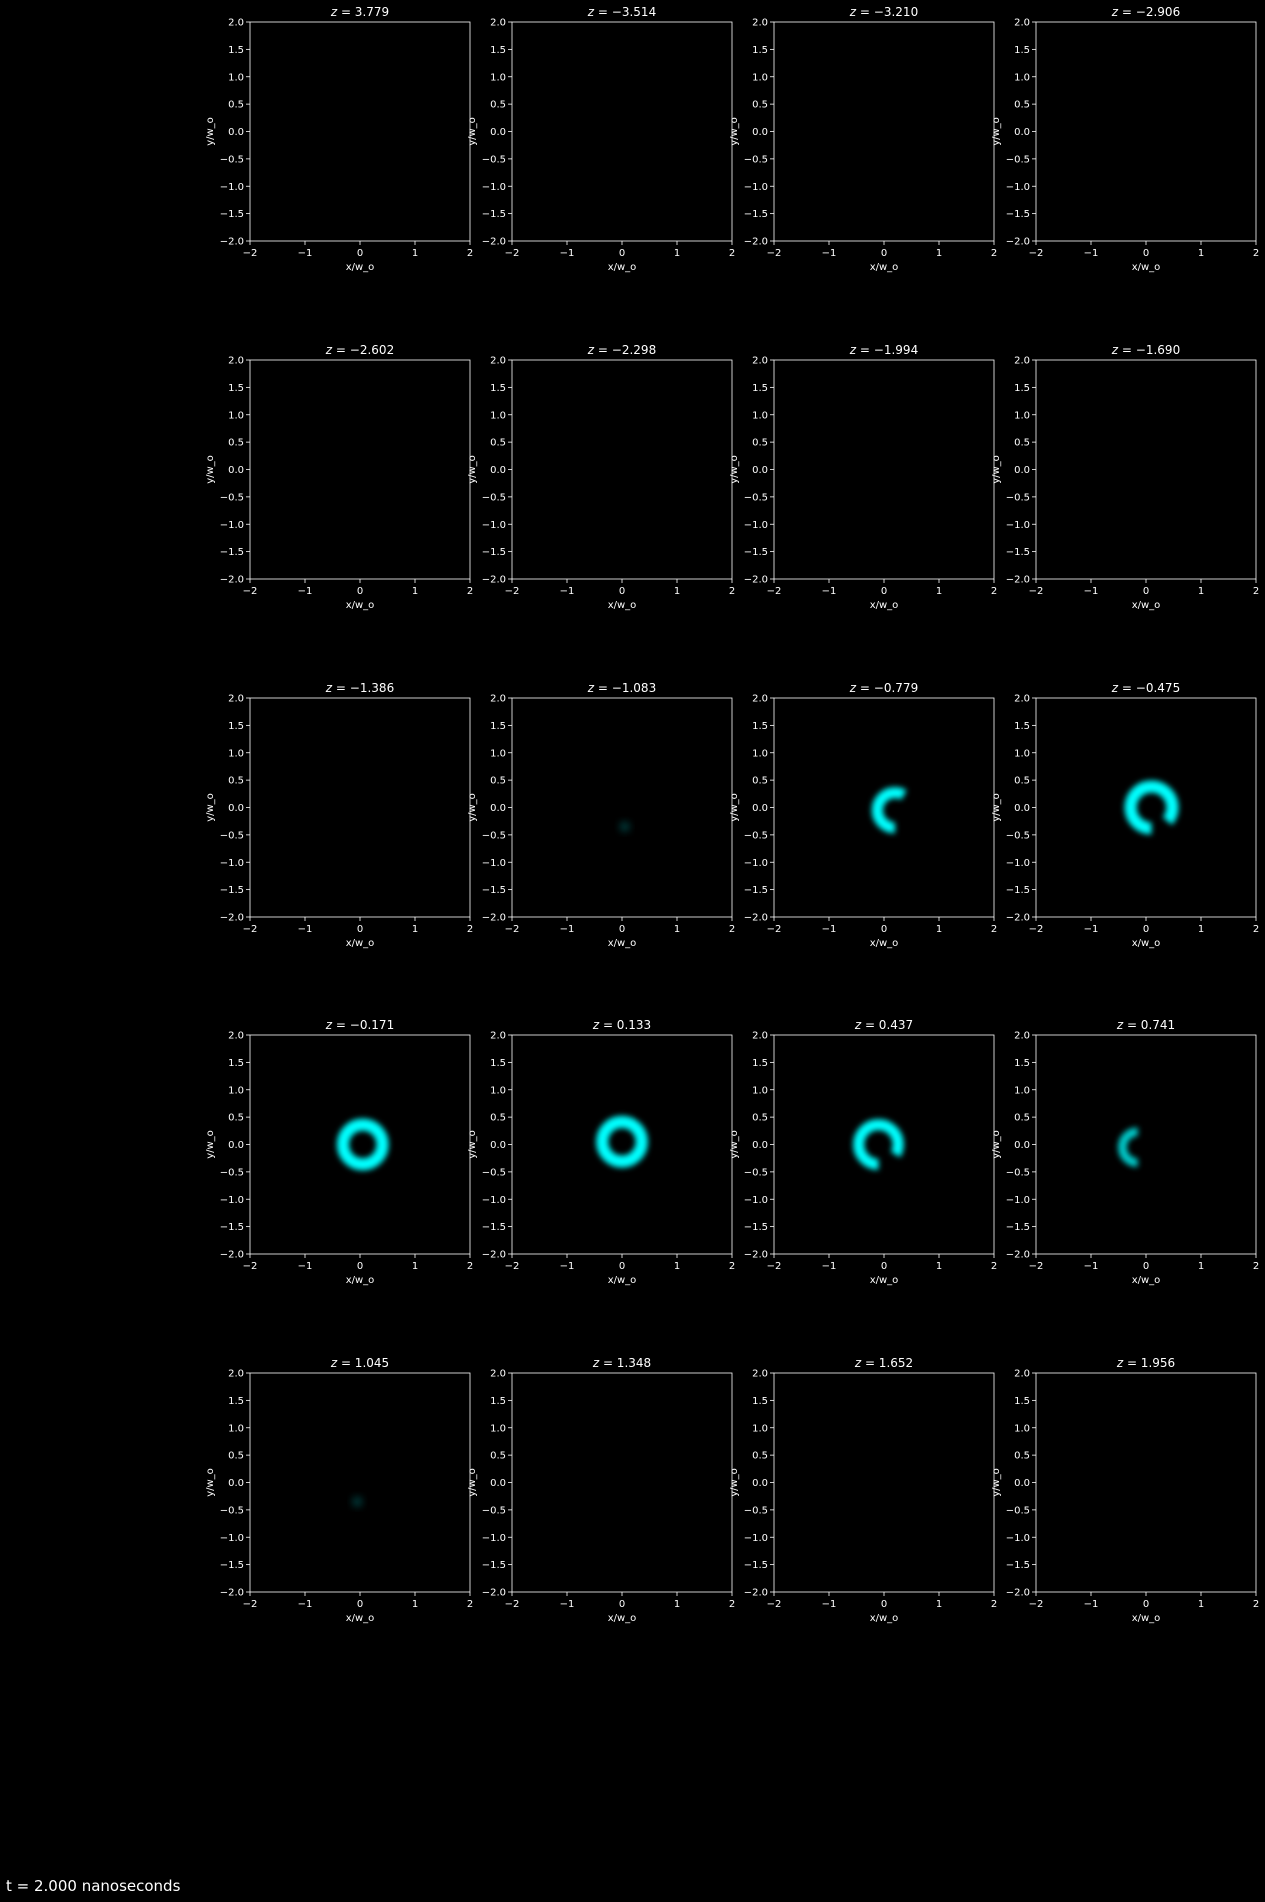  Describe the element at coordinates (1149, 1025) in the screenshot. I see `panel-title-value: = 0.741` at that location.